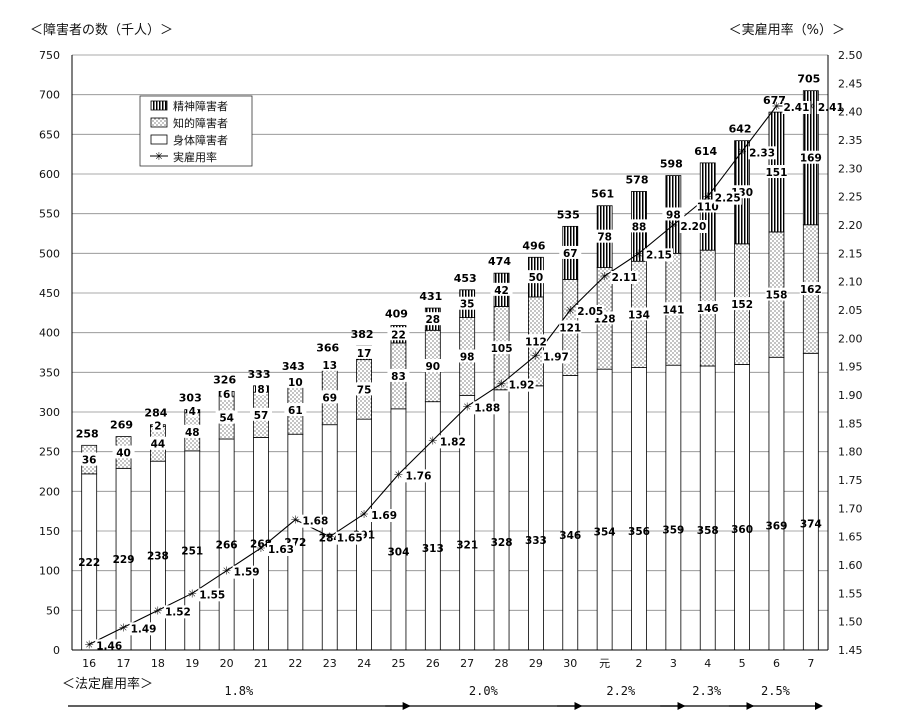  What do you see at coordinates (192, 663) in the screenshot?
I see `x-tick-label: 19` at bounding box center [192, 663].